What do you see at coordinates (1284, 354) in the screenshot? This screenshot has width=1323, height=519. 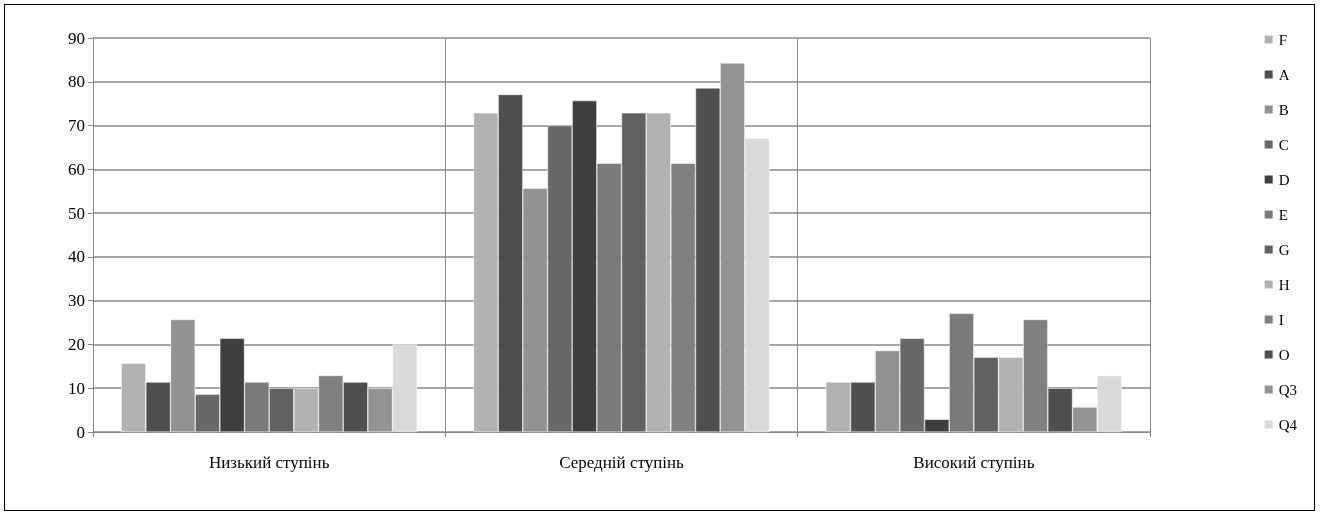 I see `legend-label: O` at bounding box center [1284, 354].